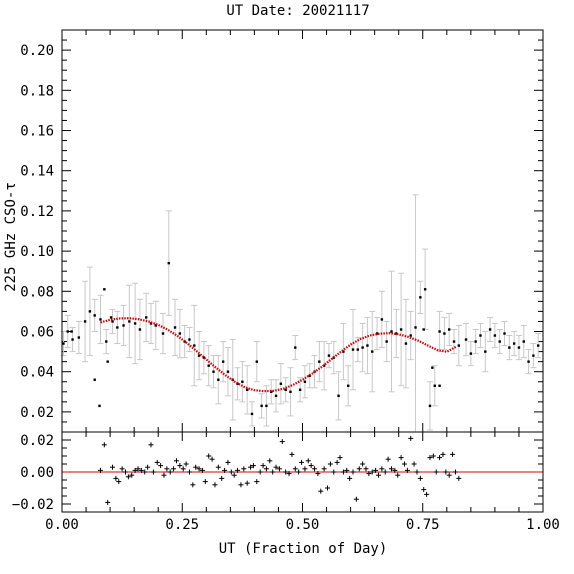 The image size is (574, 574). Describe the element at coordinates (33, 505) in the screenshot. I see `bottom-y-tick-label: −0.02` at that location.